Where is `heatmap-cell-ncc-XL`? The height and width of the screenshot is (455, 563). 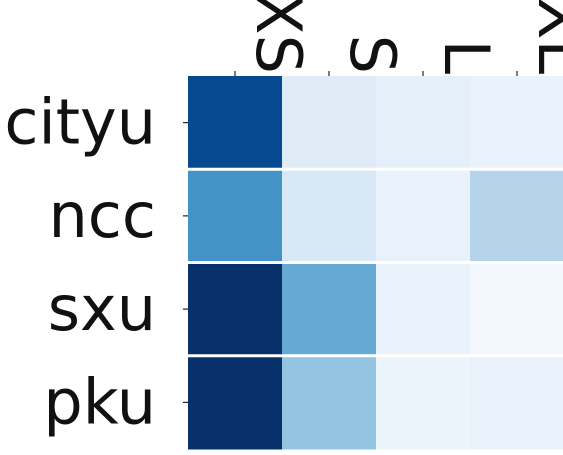 heatmap-cell-ncc-XL is located at coordinates (516, 216).